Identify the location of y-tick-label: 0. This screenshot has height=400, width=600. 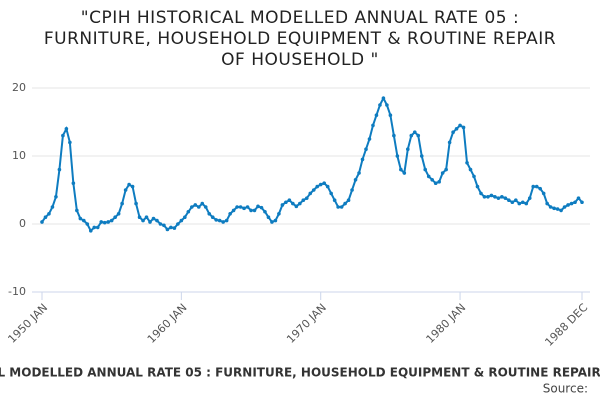
(22, 223).